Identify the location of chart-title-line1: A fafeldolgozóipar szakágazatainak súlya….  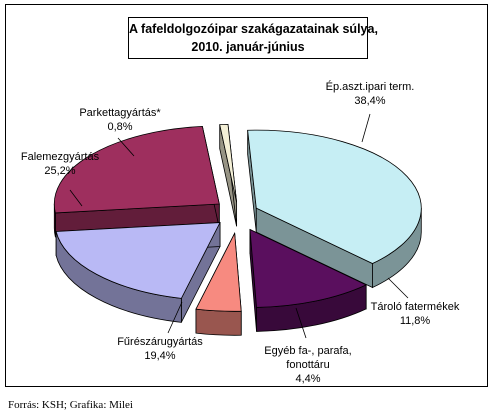
(253, 29).